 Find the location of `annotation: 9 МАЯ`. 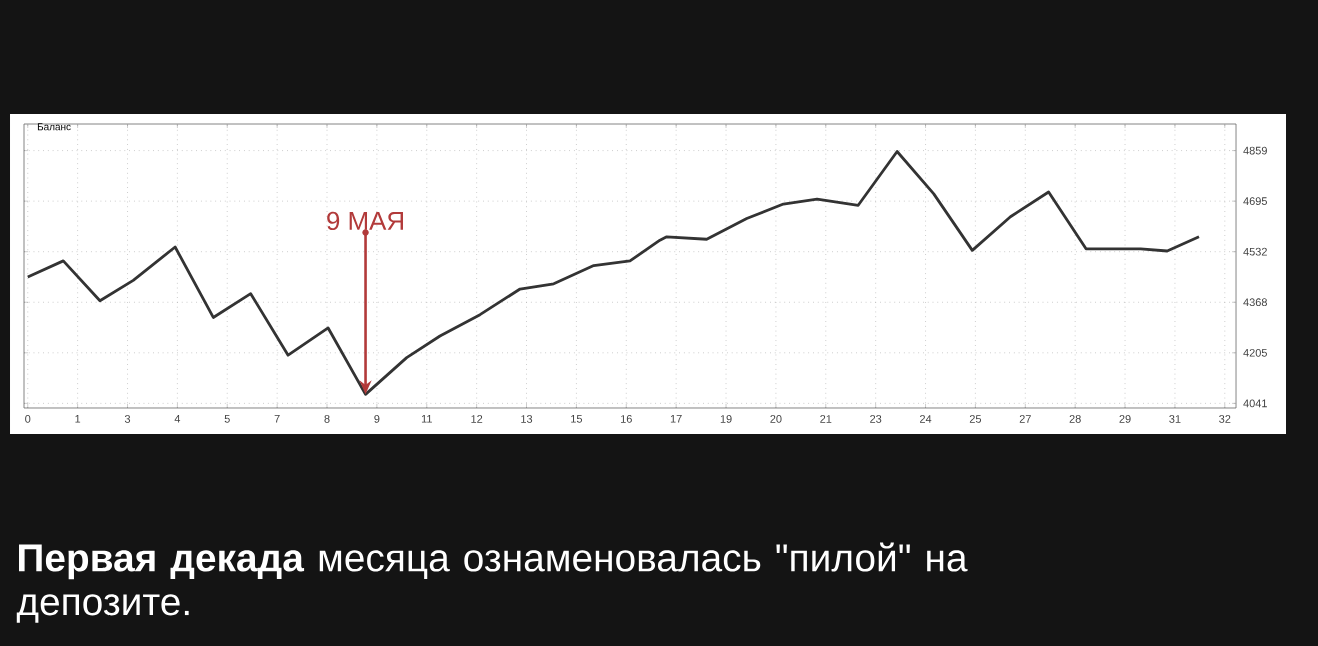

annotation: 9 МАЯ is located at coordinates (365, 221).